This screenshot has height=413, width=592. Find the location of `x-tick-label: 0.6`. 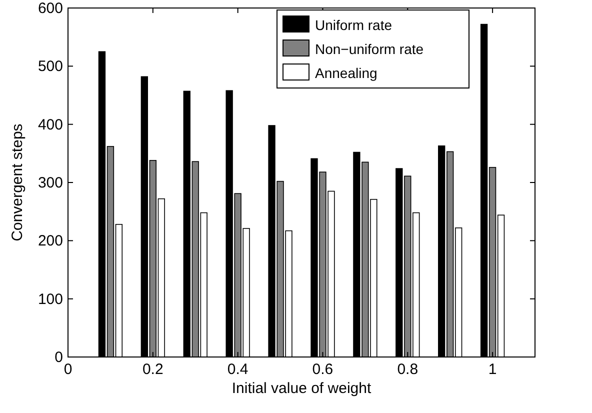

x-tick-label: 0.6 is located at coordinates (323, 369).